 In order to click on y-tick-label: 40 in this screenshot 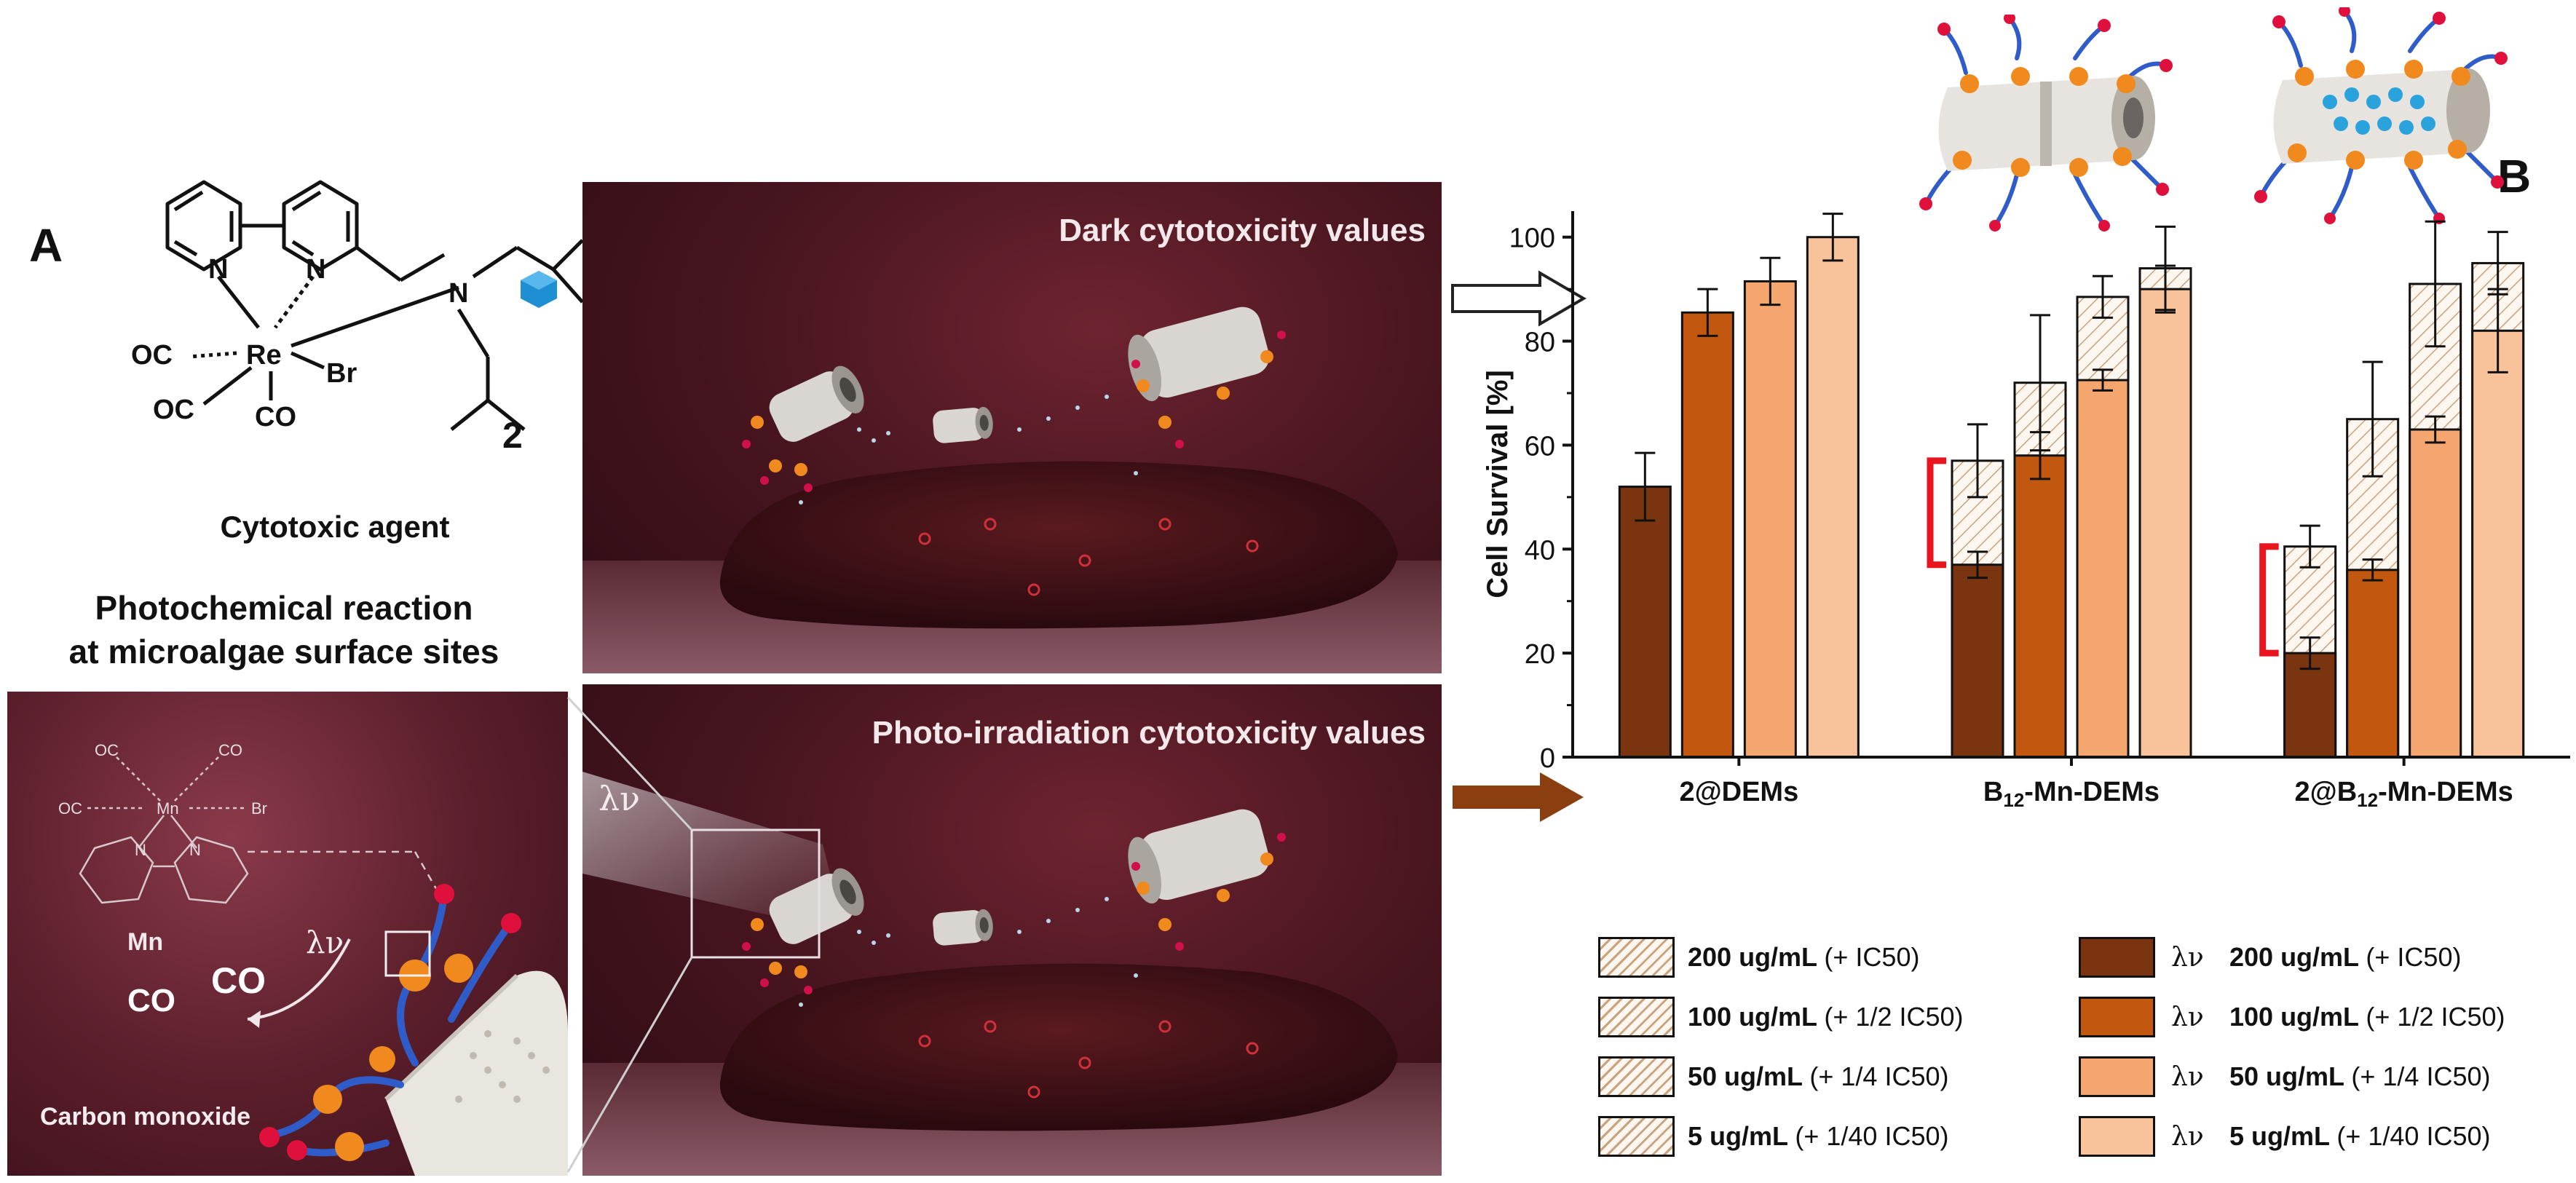, I will do `click(1540, 550)`.